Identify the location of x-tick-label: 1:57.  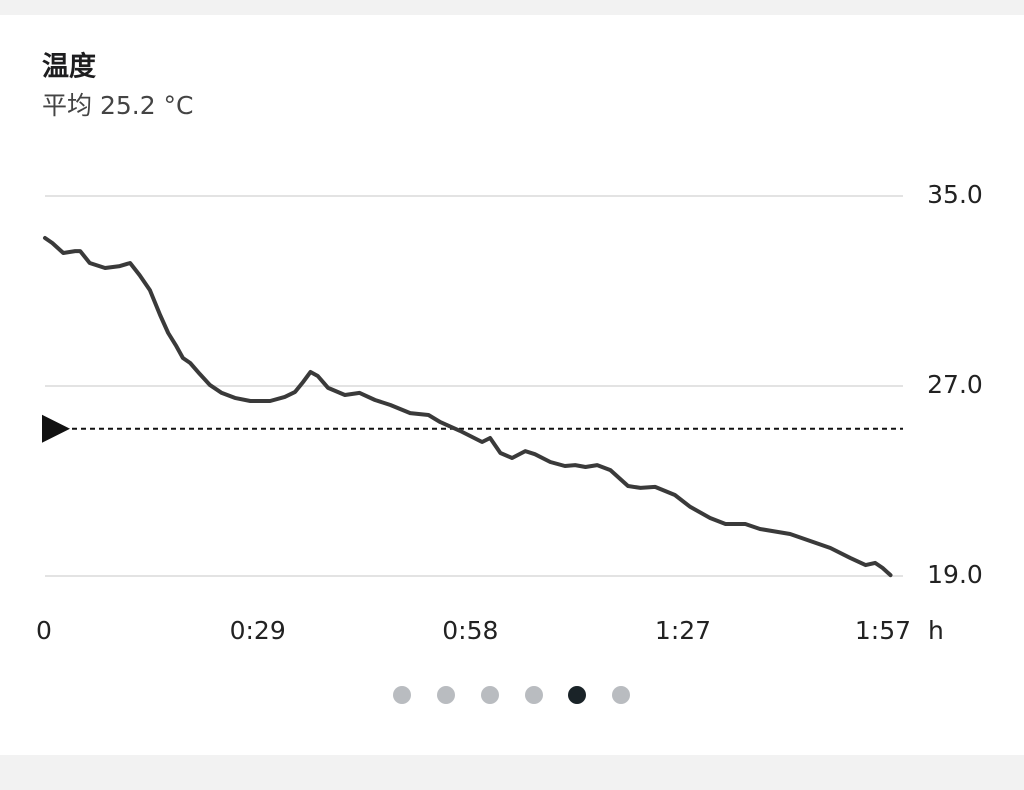
(883, 630).